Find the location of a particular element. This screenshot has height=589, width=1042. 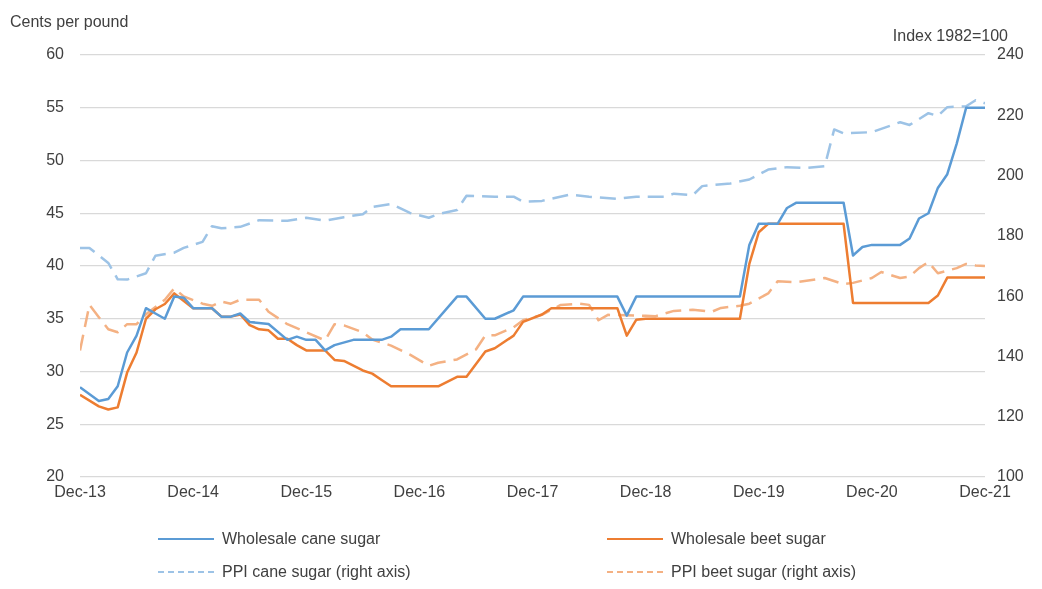

y2-tick-label: 100 is located at coordinates (1010, 476).